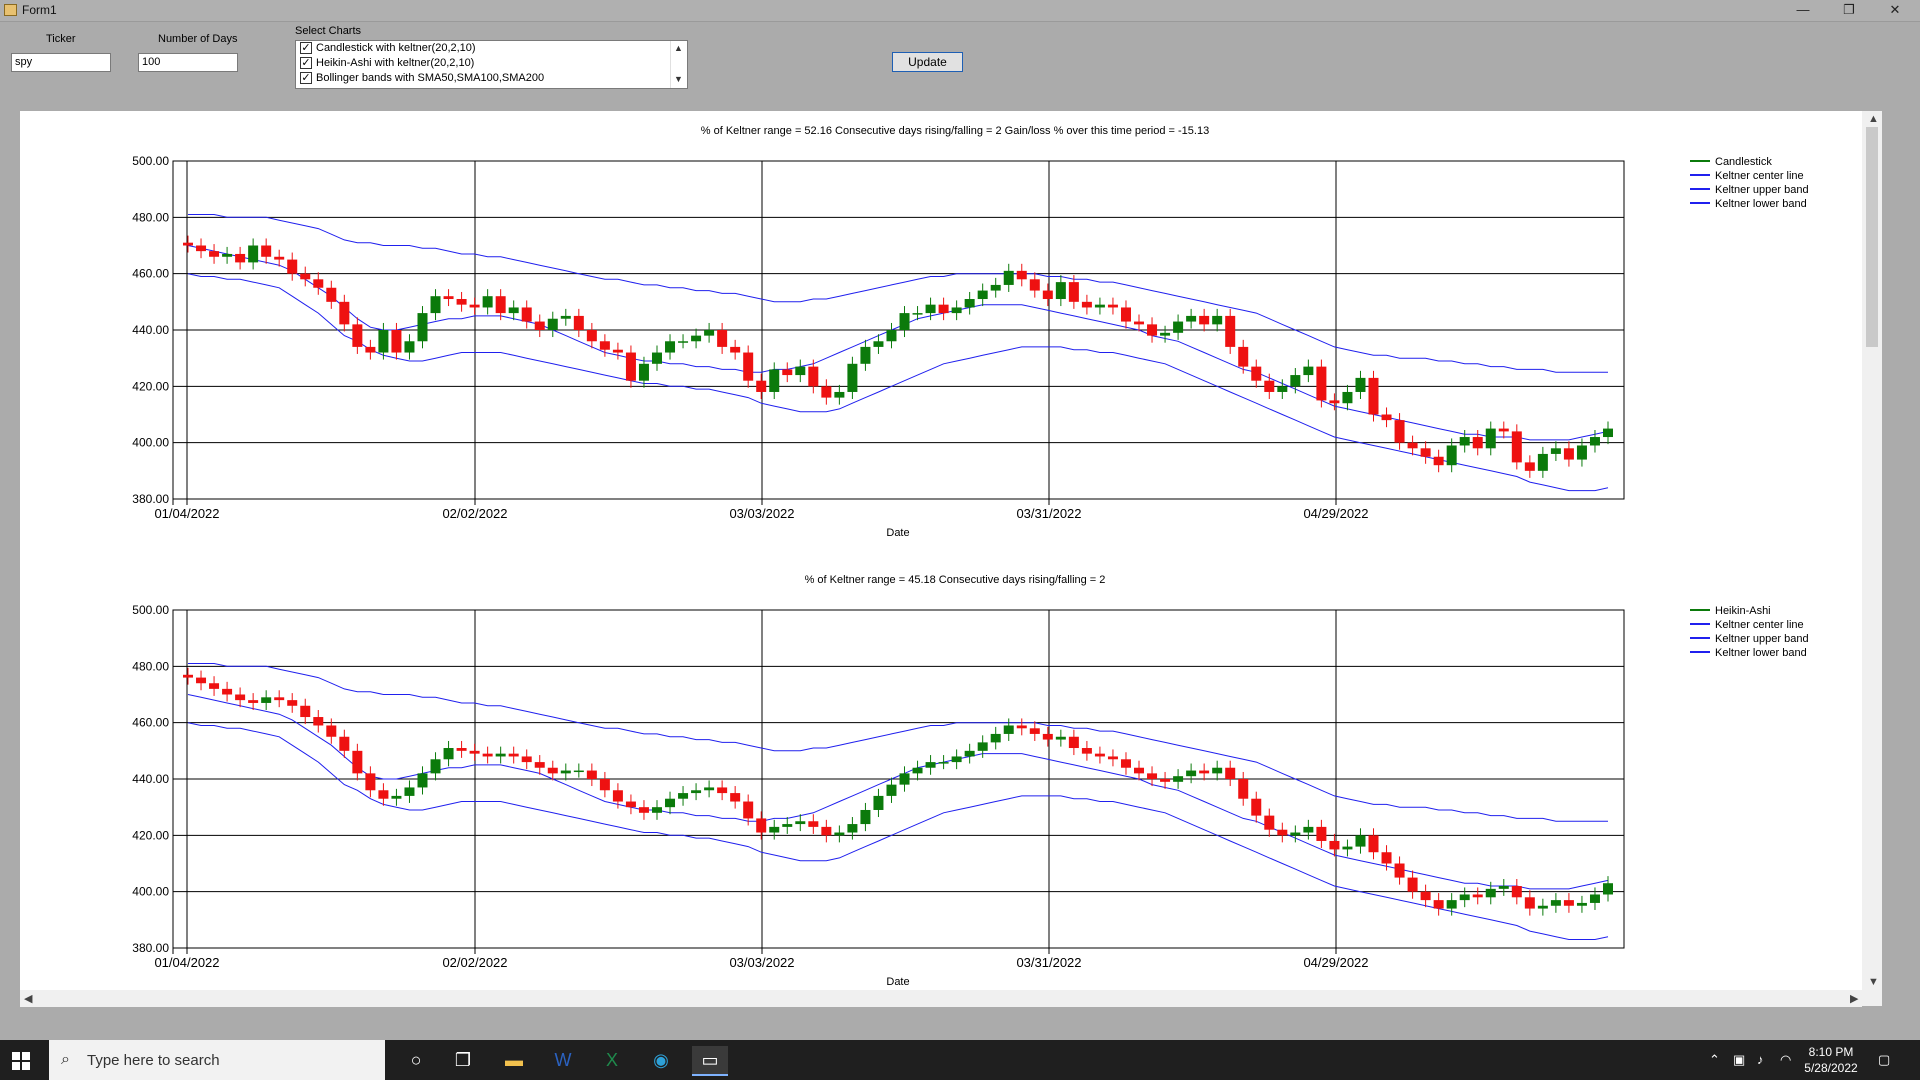 This screenshot has width=1920, height=1080. I want to click on word-icon: W, so click(563, 1060).